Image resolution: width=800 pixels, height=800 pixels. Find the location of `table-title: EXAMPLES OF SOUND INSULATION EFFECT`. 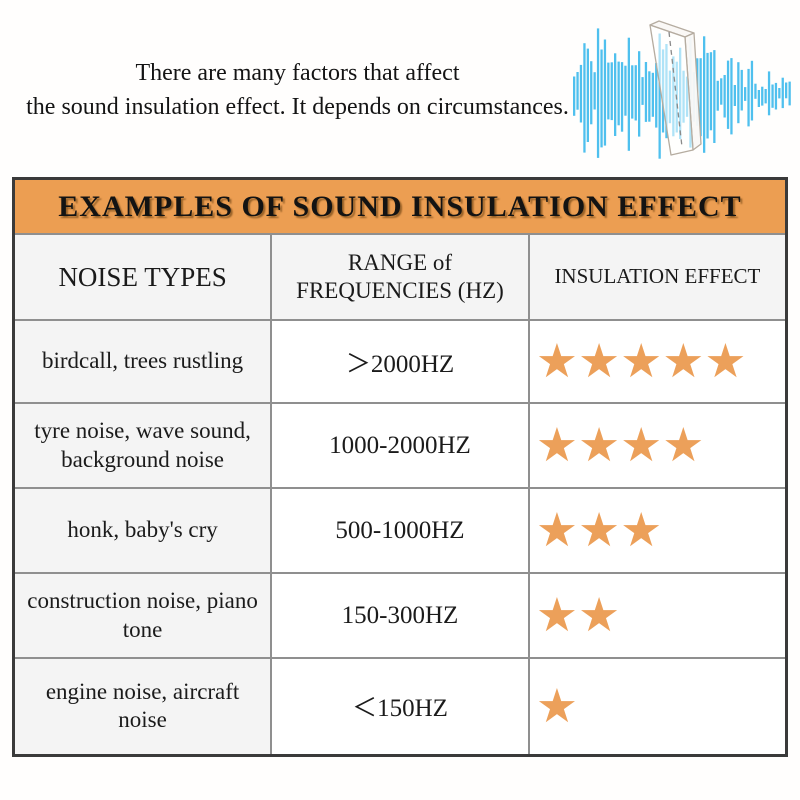

table-title: EXAMPLES OF SOUND INSULATION EFFECT is located at coordinates (400, 206).